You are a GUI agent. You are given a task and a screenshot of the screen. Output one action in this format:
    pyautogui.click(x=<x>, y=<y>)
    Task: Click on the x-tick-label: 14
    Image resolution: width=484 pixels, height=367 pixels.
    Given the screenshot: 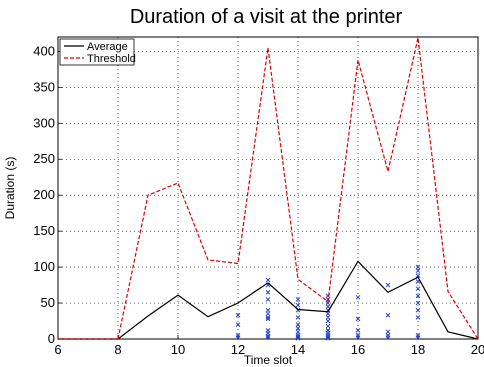 What is the action you would take?
    pyautogui.click(x=298, y=349)
    